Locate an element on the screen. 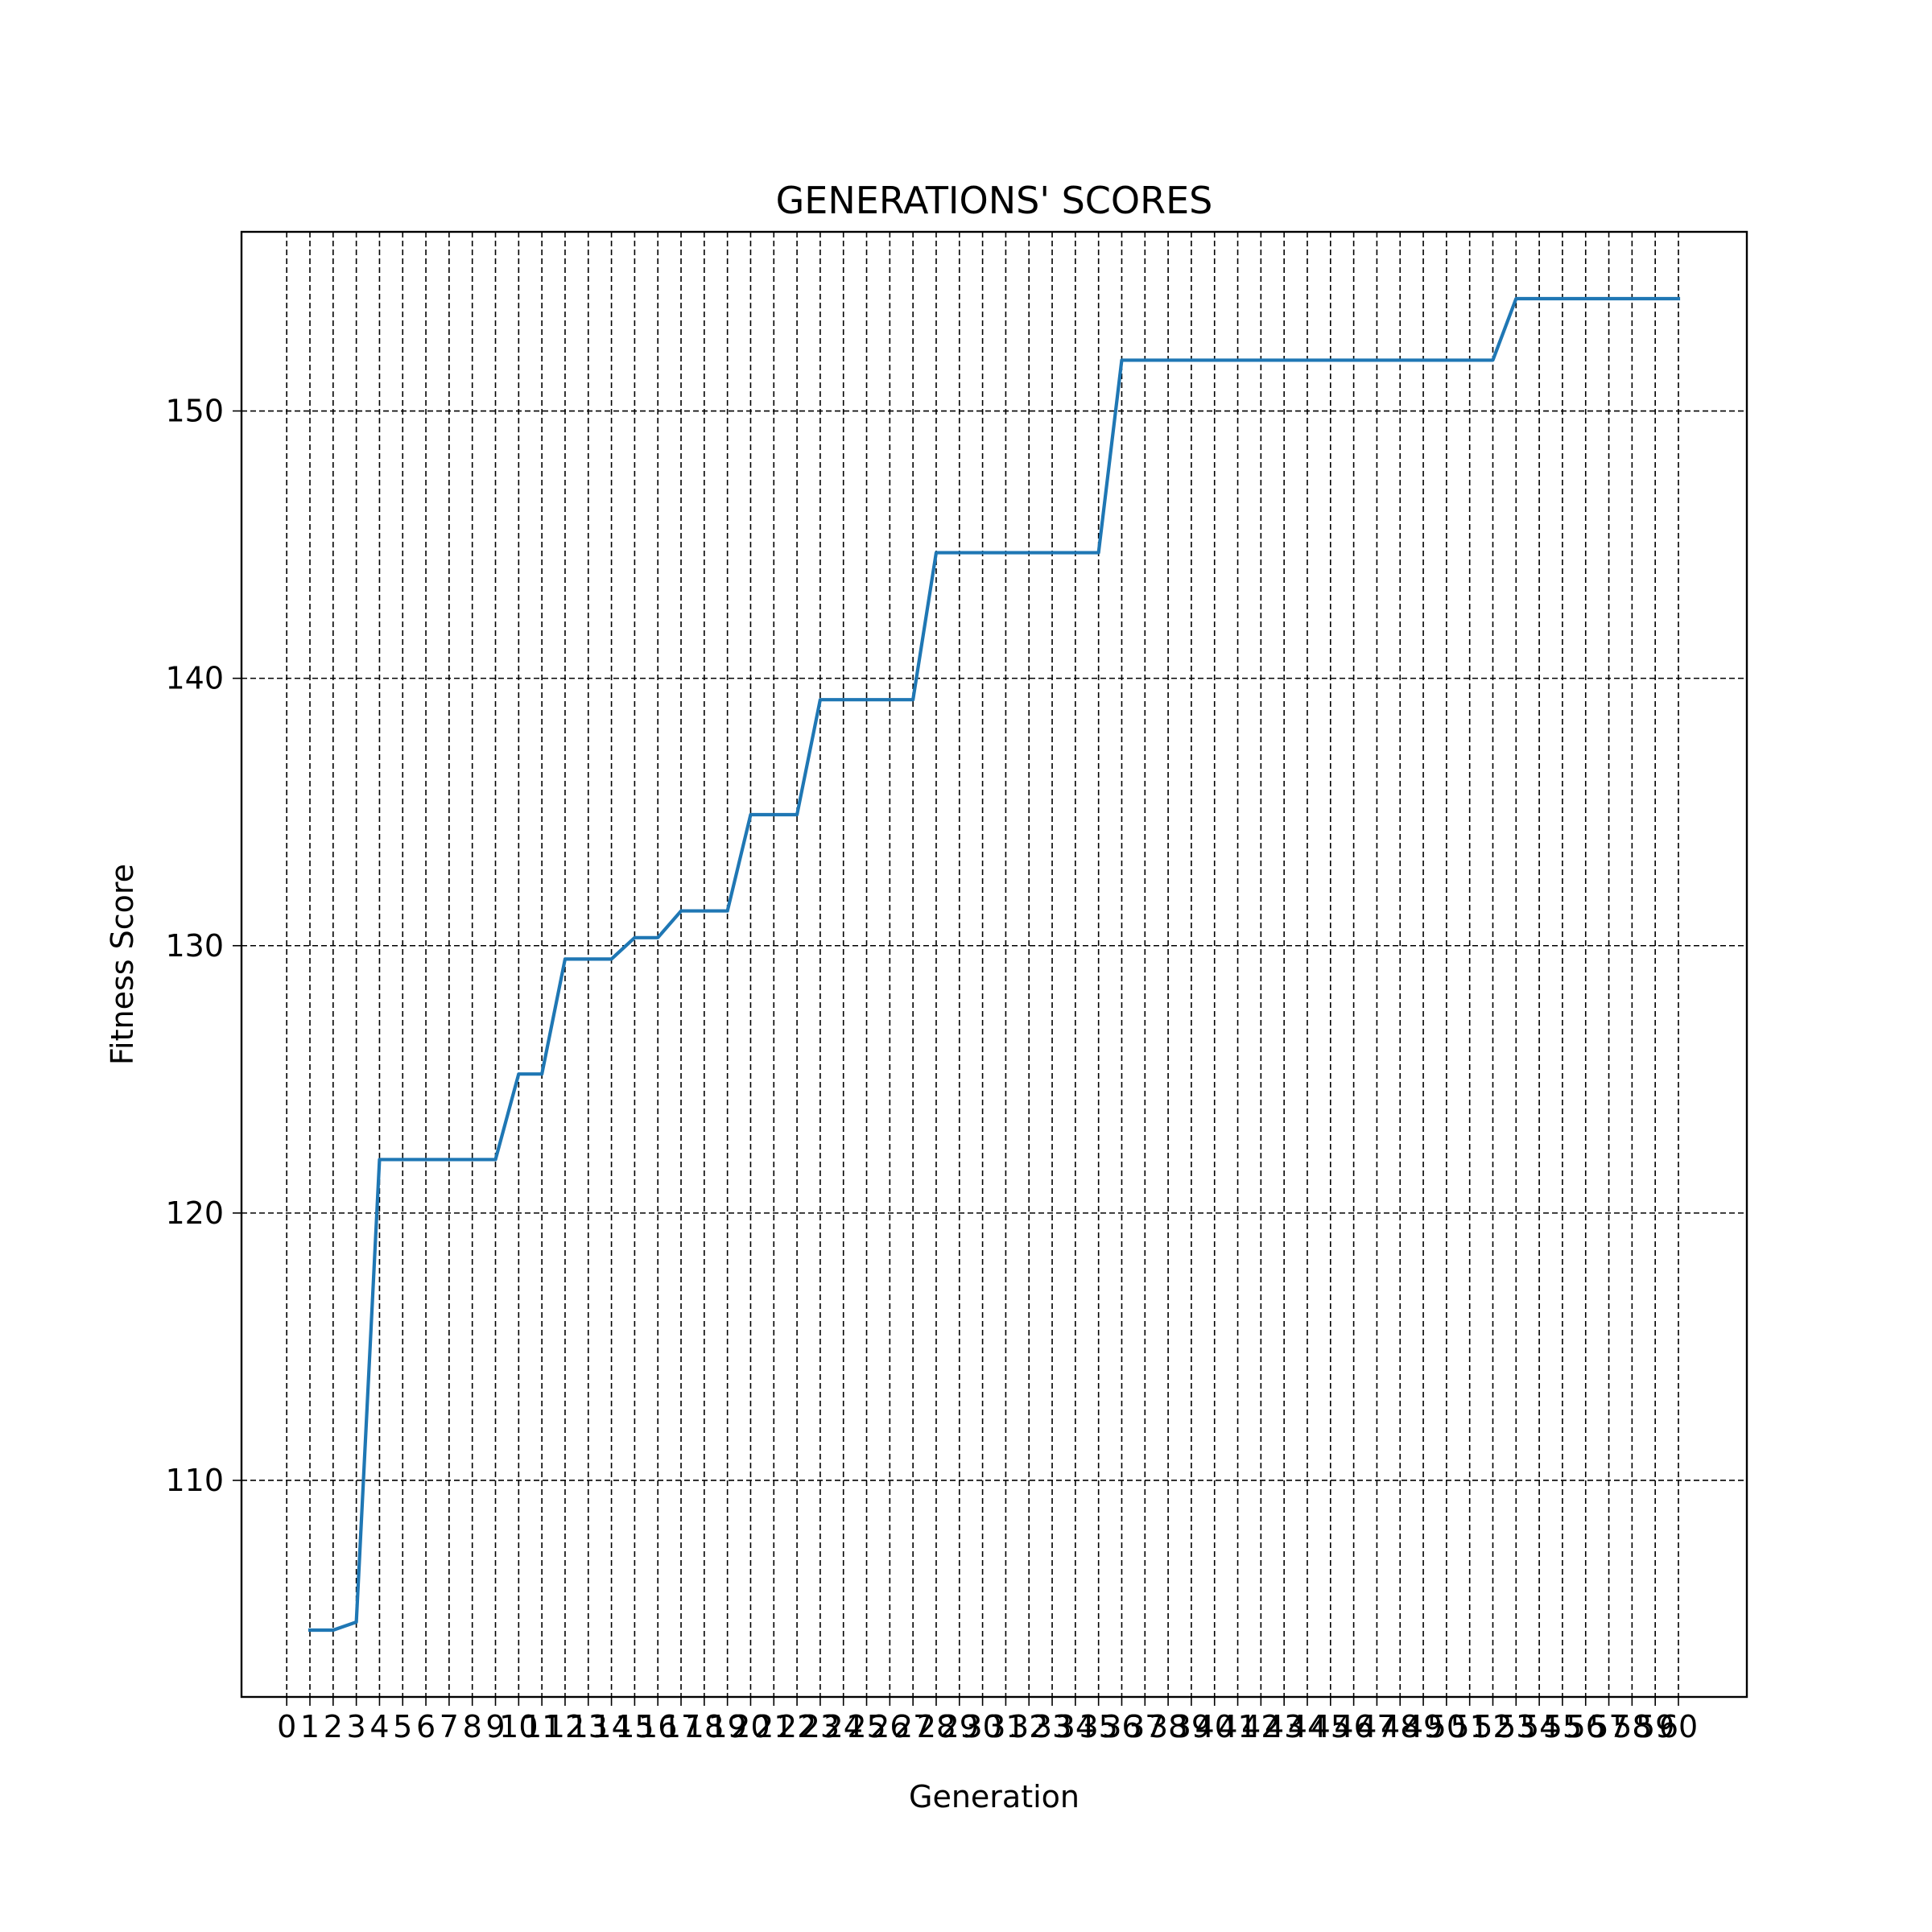  x-tick-label: 41 is located at coordinates (1237, 1726).